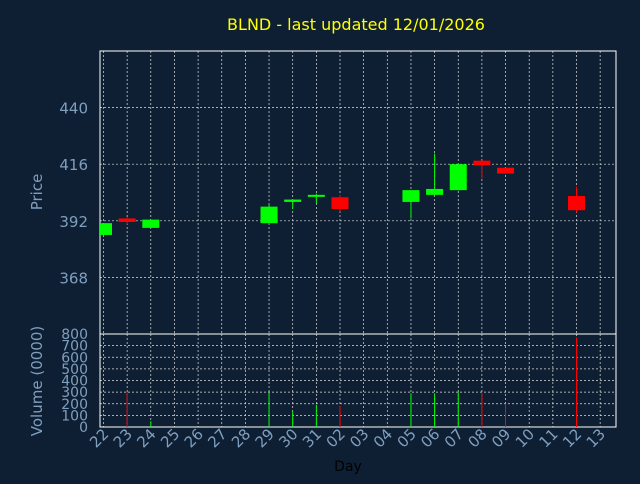 This screenshot has width=640, height=484. What do you see at coordinates (74, 370) in the screenshot?
I see `volume-tick-label: 500` at bounding box center [74, 370].